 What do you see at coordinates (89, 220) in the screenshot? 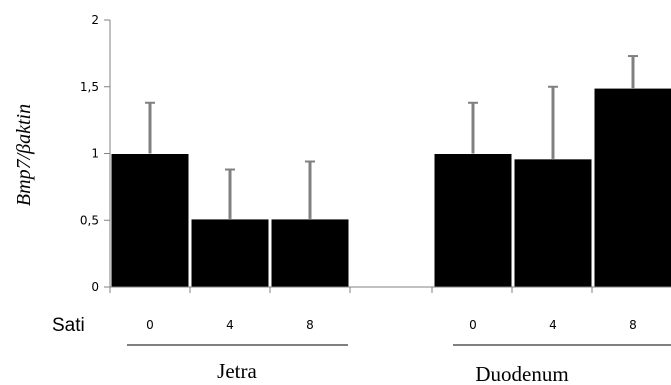
I see `y-tick-label: 0,5` at bounding box center [89, 220].